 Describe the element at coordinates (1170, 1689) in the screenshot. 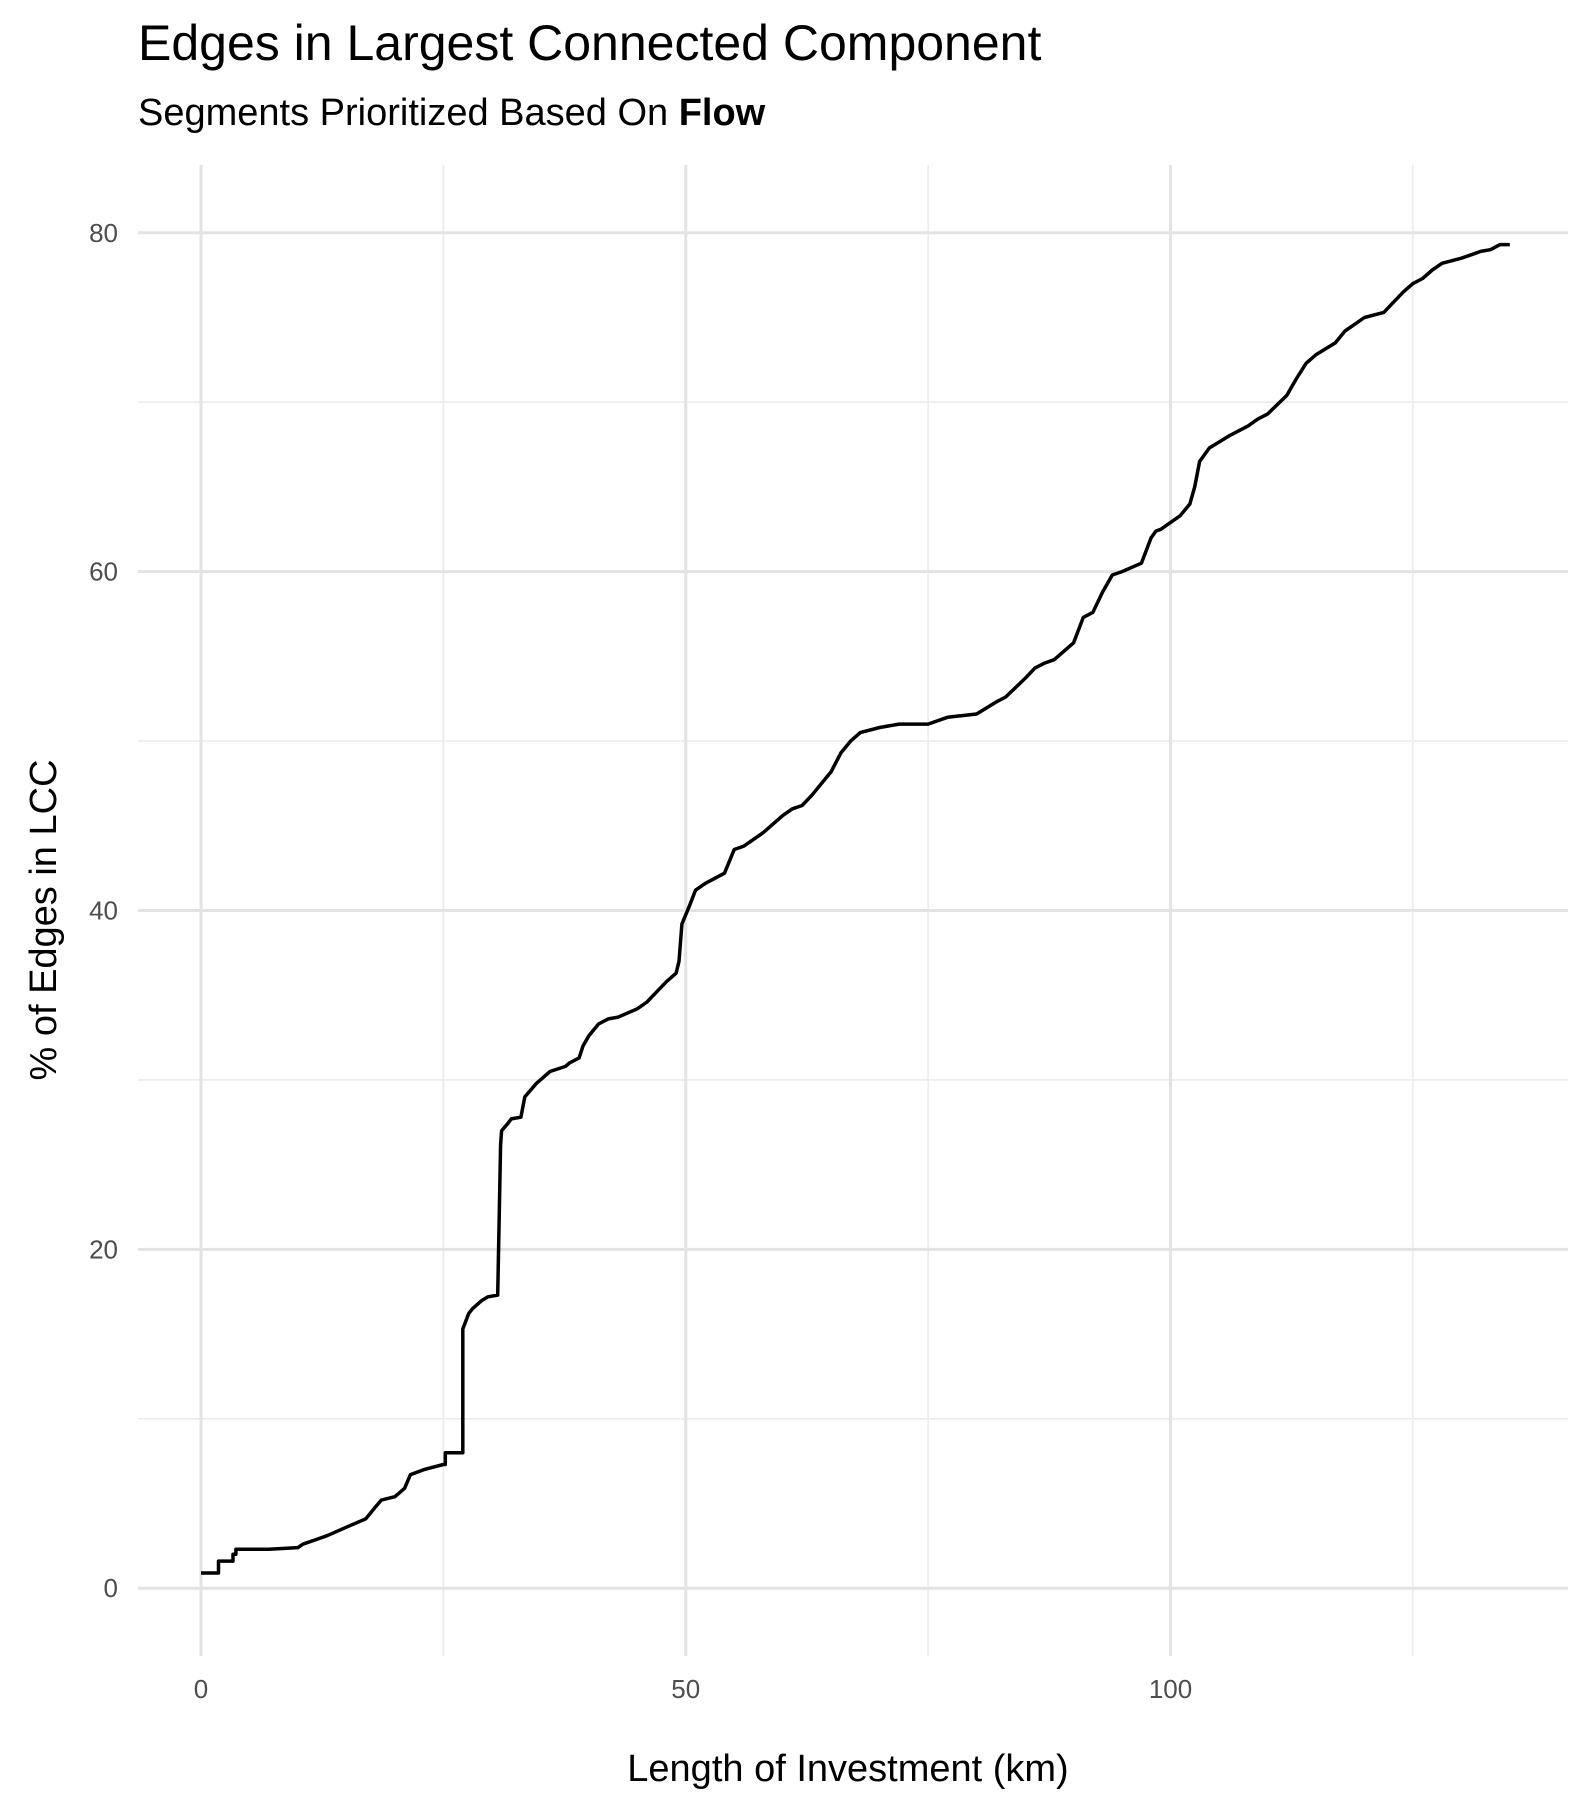

I see `x-tick-label: 100` at that location.